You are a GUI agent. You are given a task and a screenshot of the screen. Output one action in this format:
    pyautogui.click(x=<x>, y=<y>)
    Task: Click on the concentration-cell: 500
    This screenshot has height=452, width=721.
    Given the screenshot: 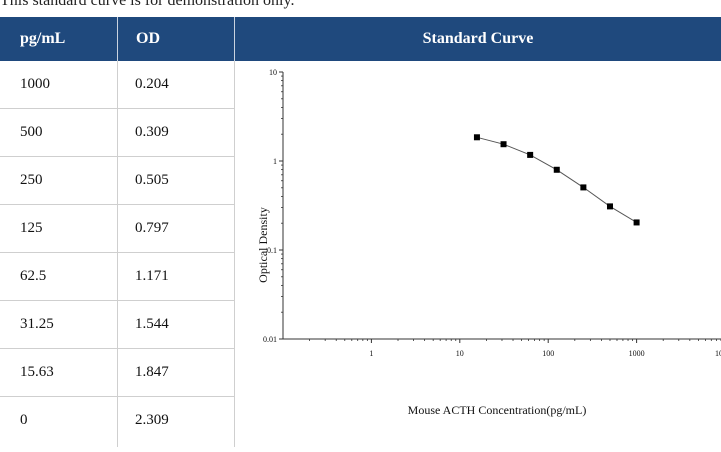 What is the action you would take?
    pyautogui.click(x=31, y=132)
    